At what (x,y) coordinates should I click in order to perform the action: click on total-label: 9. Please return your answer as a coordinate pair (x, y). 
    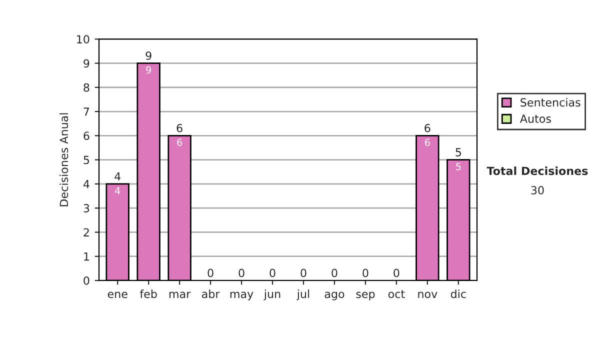
    Looking at the image, I should click on (149, 55).